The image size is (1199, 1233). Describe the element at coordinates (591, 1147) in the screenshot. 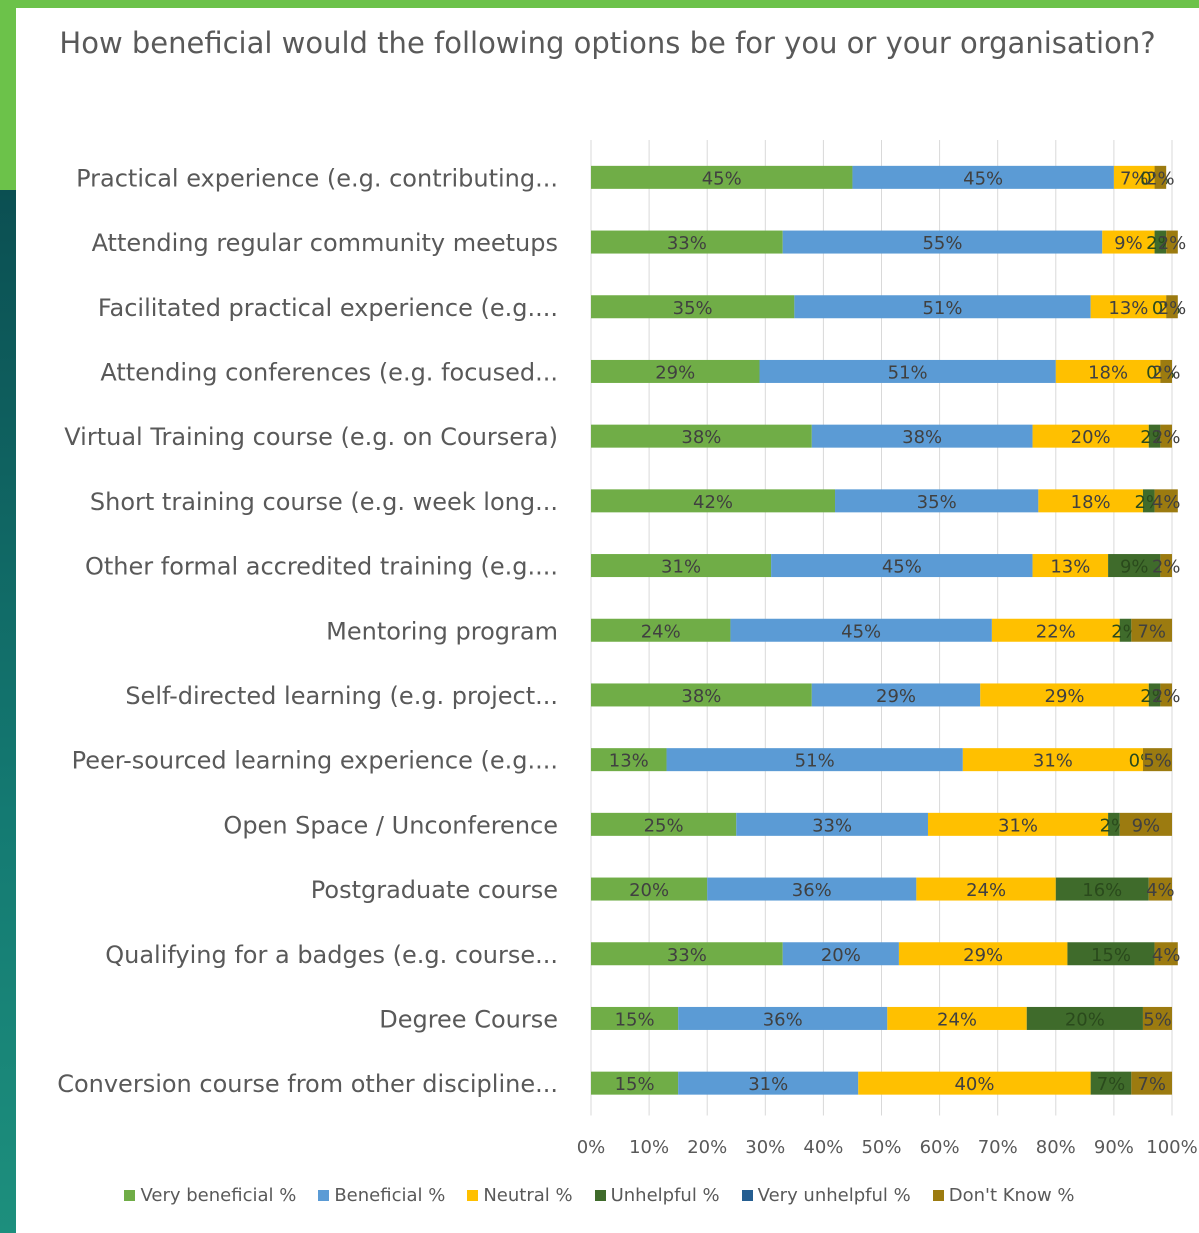

I see `x-tick-label: 0%` at that location.